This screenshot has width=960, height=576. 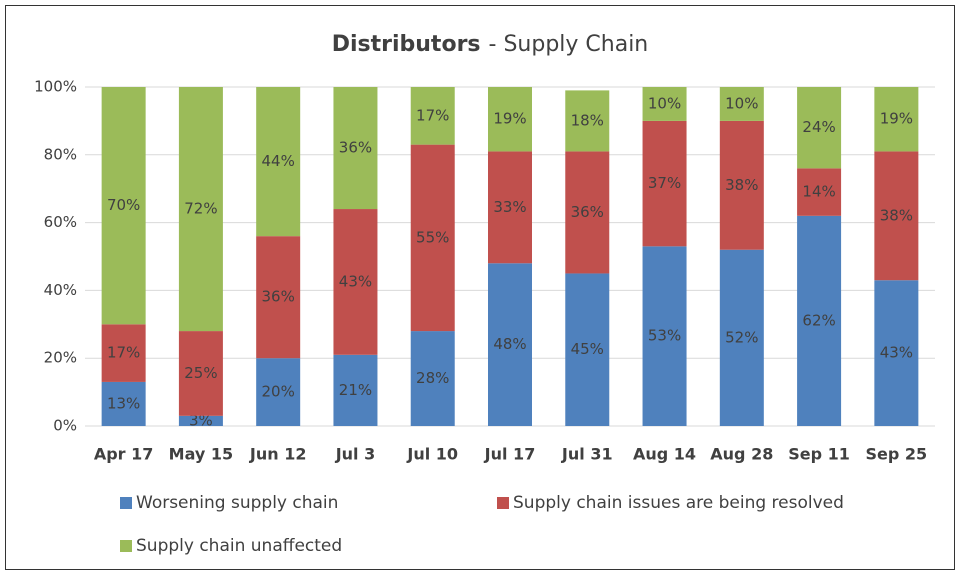 I want to click on y-tick-label: 80%, so click(x=60, y=154).